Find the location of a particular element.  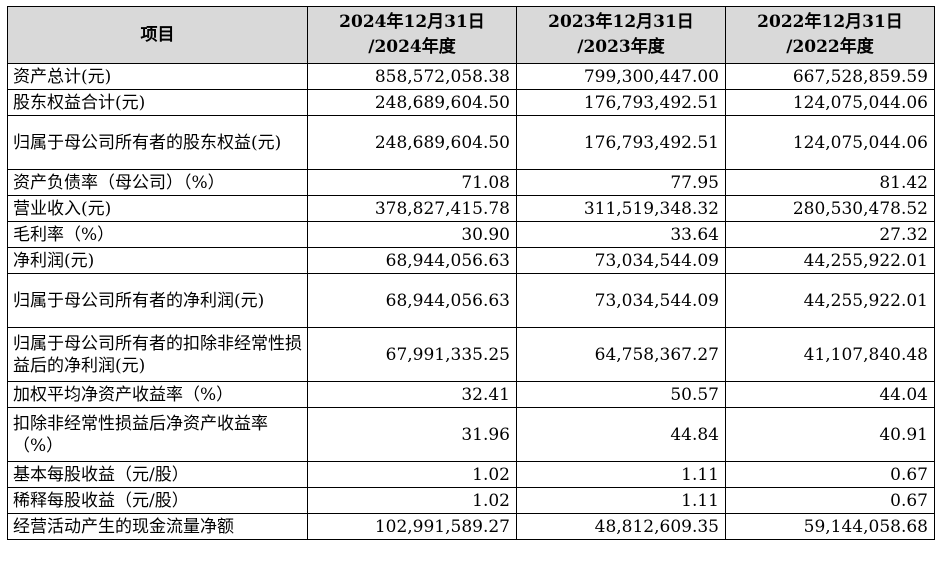

table-row: 毛利率（%） 30.90 33.64 27.32 is located at coordinates (471, 234).